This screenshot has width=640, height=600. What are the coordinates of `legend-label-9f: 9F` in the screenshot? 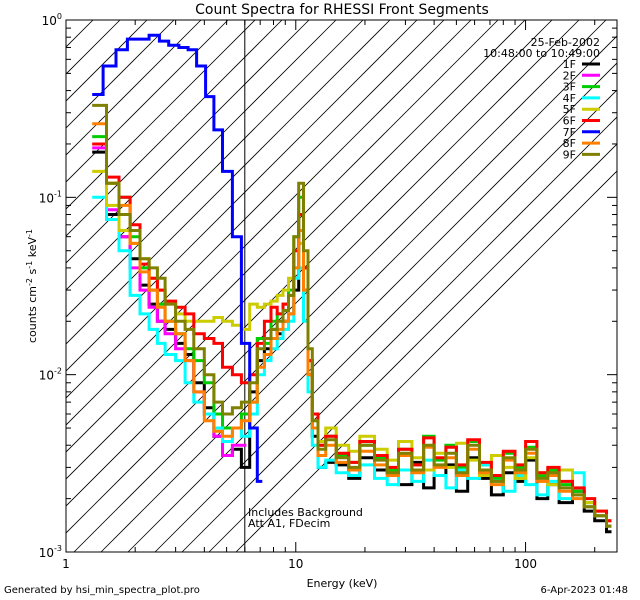 It's located at (569, 154).